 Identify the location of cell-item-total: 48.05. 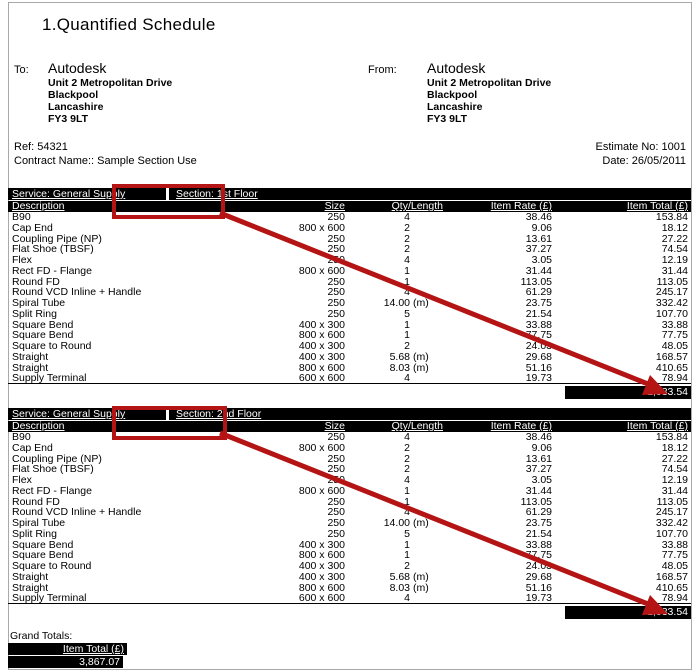
(674, 346).